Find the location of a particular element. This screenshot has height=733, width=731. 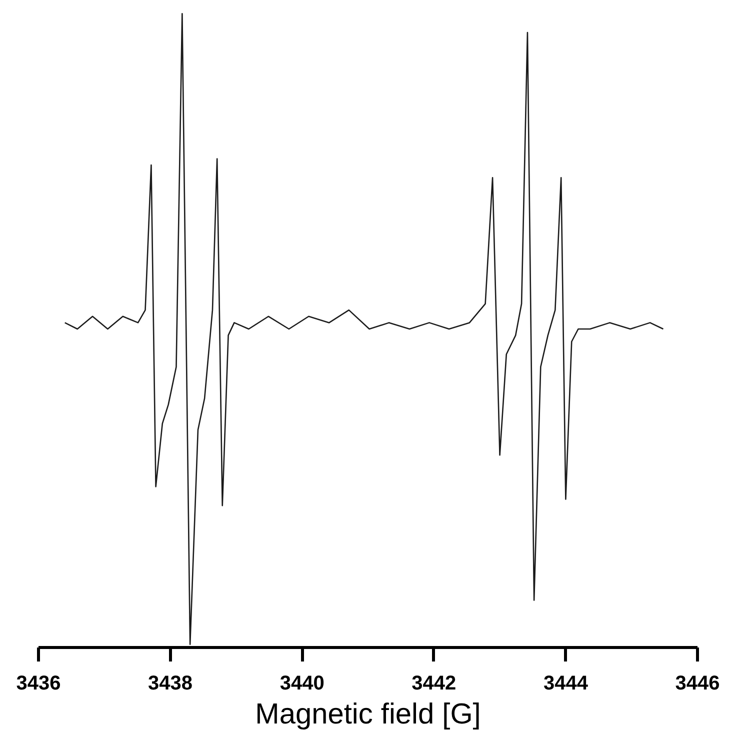

x-tick-label: 3440 is located at coordinates (302, 683).